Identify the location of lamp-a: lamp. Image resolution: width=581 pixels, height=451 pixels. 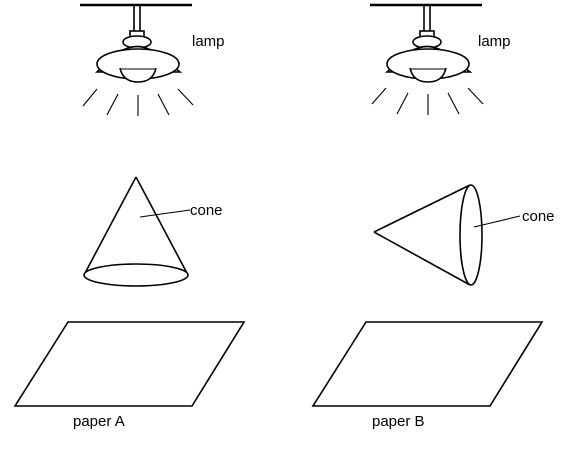
(152, 59).